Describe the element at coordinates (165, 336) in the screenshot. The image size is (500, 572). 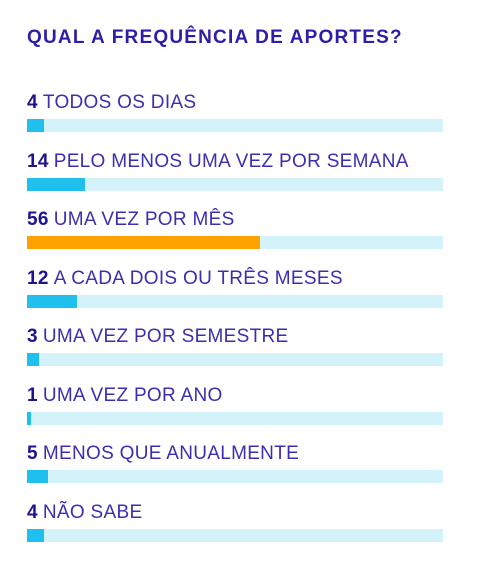
I see `bar-category-label: UMA VEZ POR SEMESTRE` at that location.